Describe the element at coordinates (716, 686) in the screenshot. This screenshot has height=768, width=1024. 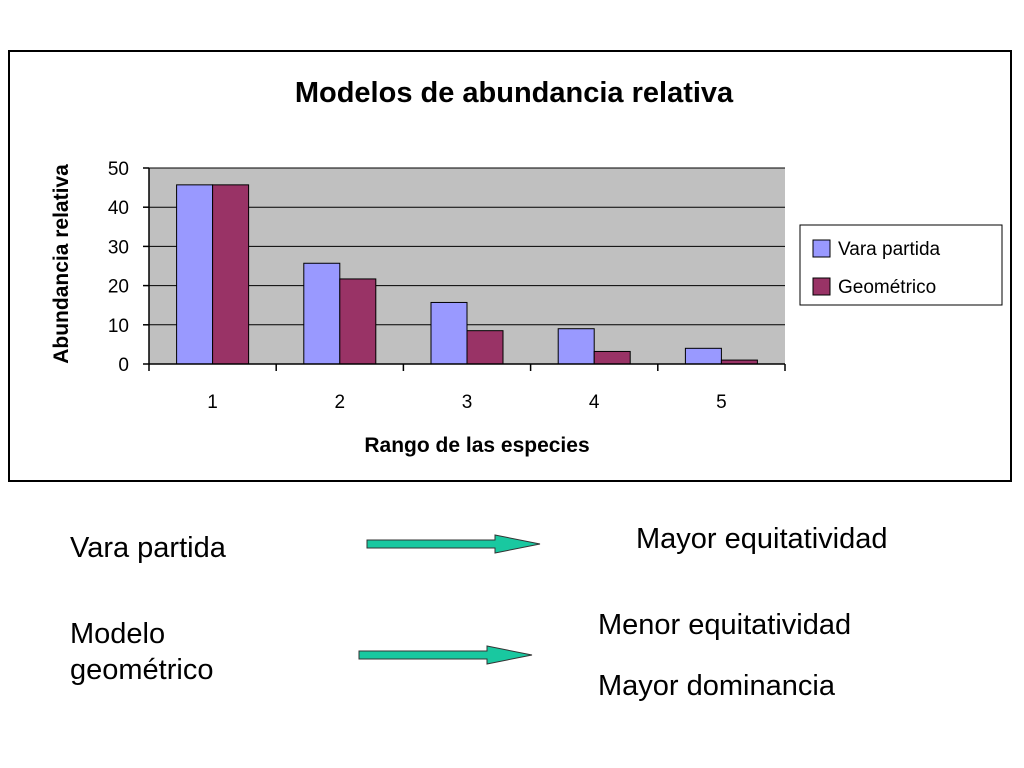
I see `caption-mayor-dominancia: Mayor dominancia` at that location.